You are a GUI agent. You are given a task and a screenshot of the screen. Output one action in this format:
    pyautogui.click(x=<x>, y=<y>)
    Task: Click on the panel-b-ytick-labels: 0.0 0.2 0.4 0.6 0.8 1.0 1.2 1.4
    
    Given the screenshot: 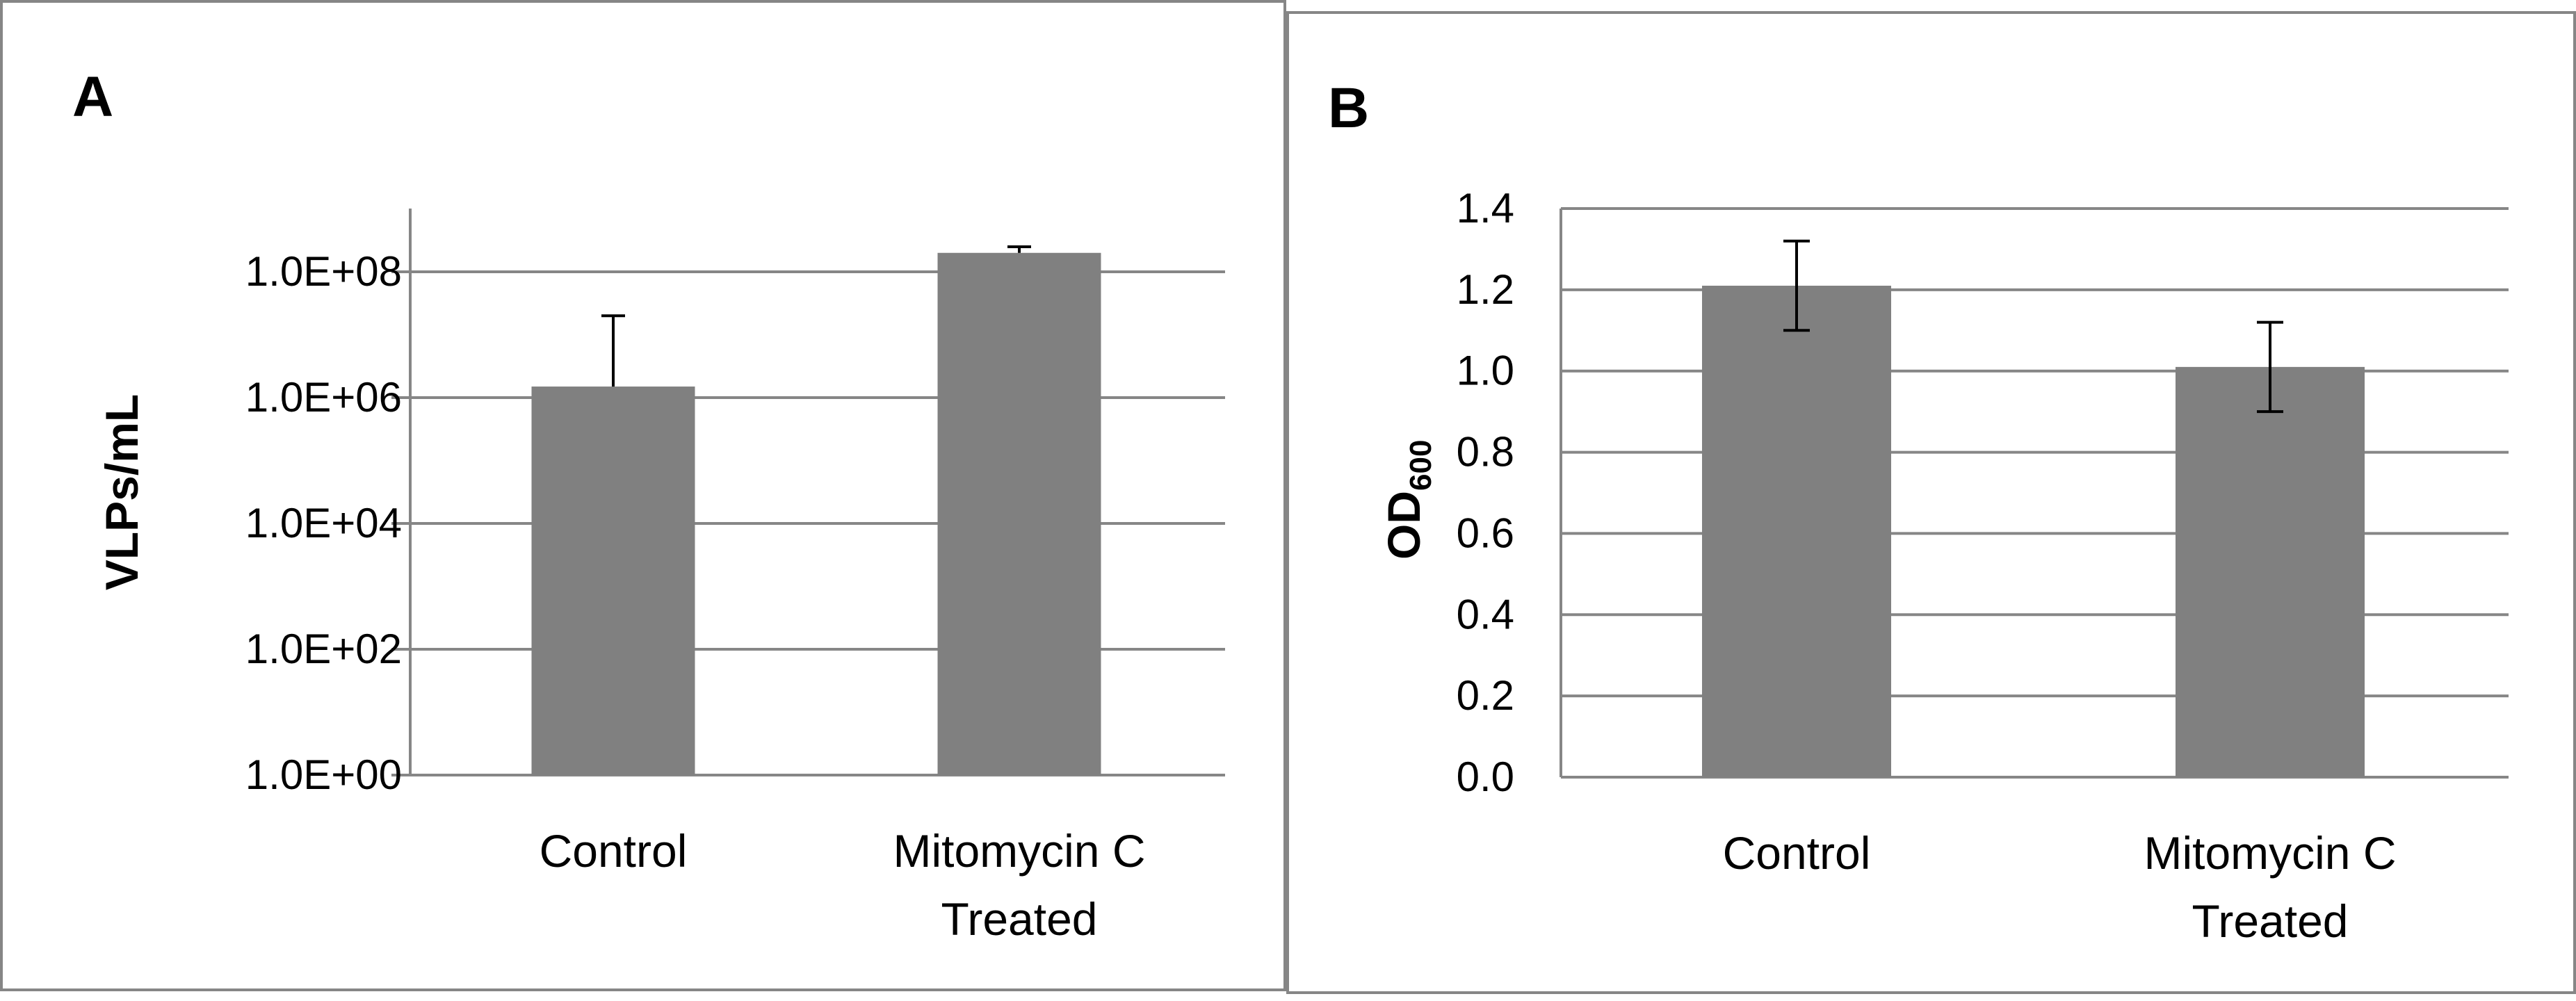 What is the action you would take?
    pyautogui.click(x=1485, y=492)
    